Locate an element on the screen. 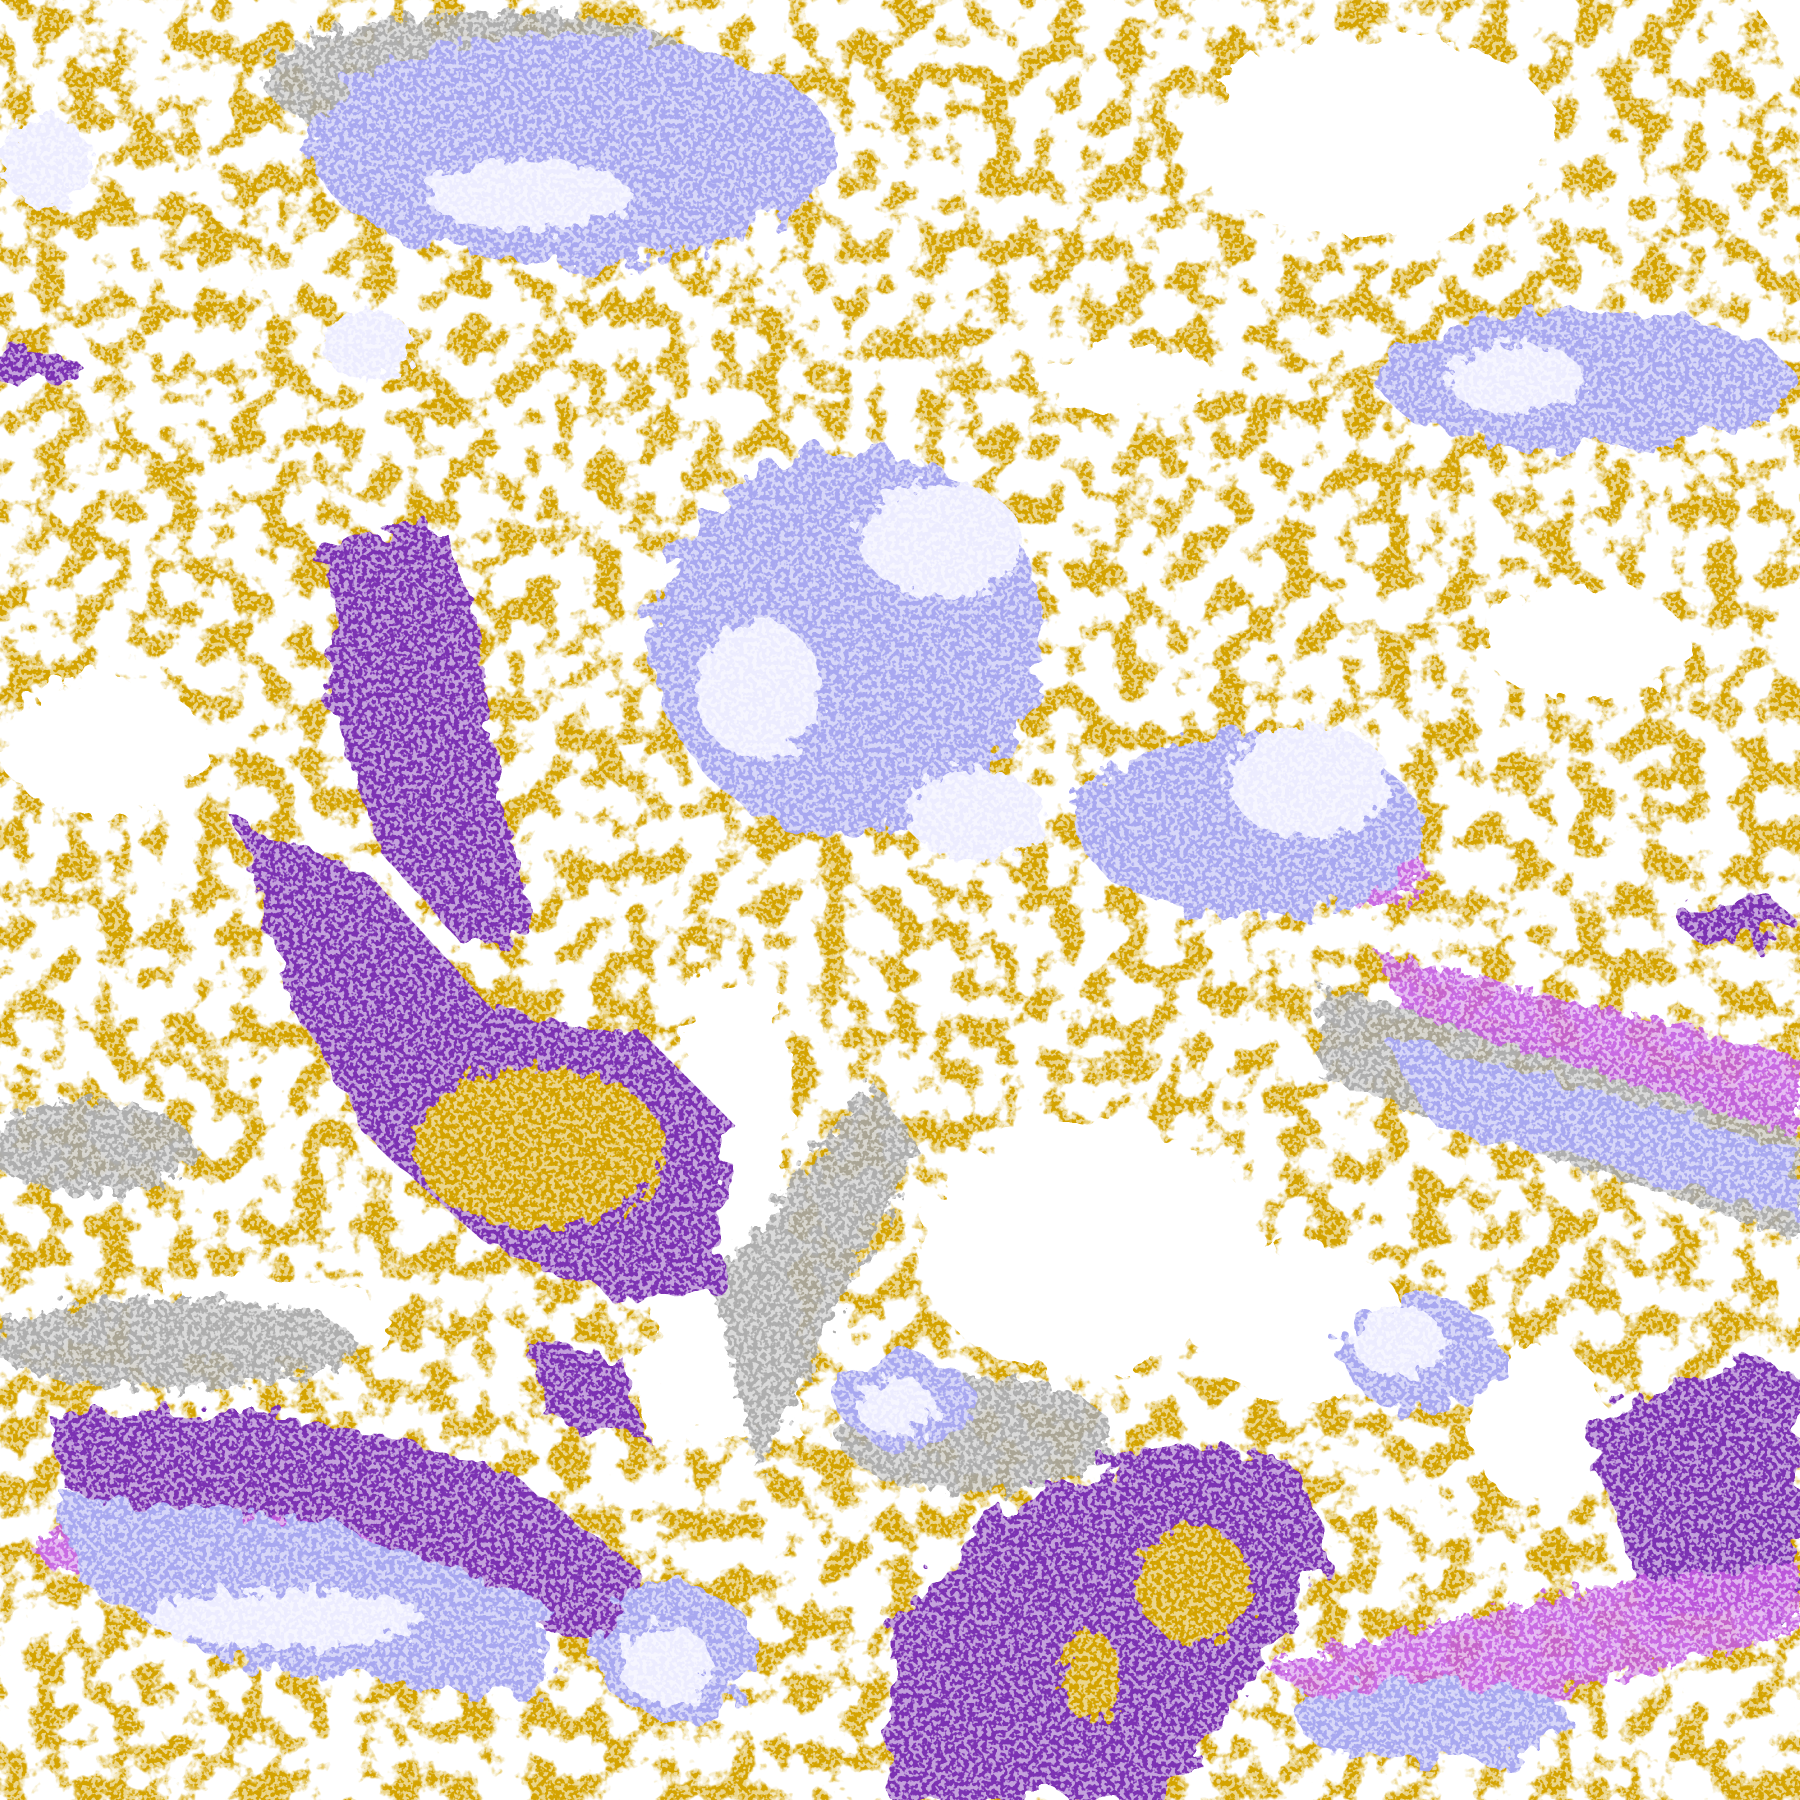 This screenshot has width=1800, height=1800. no-data-corner is located at coordinates (1775, 34).